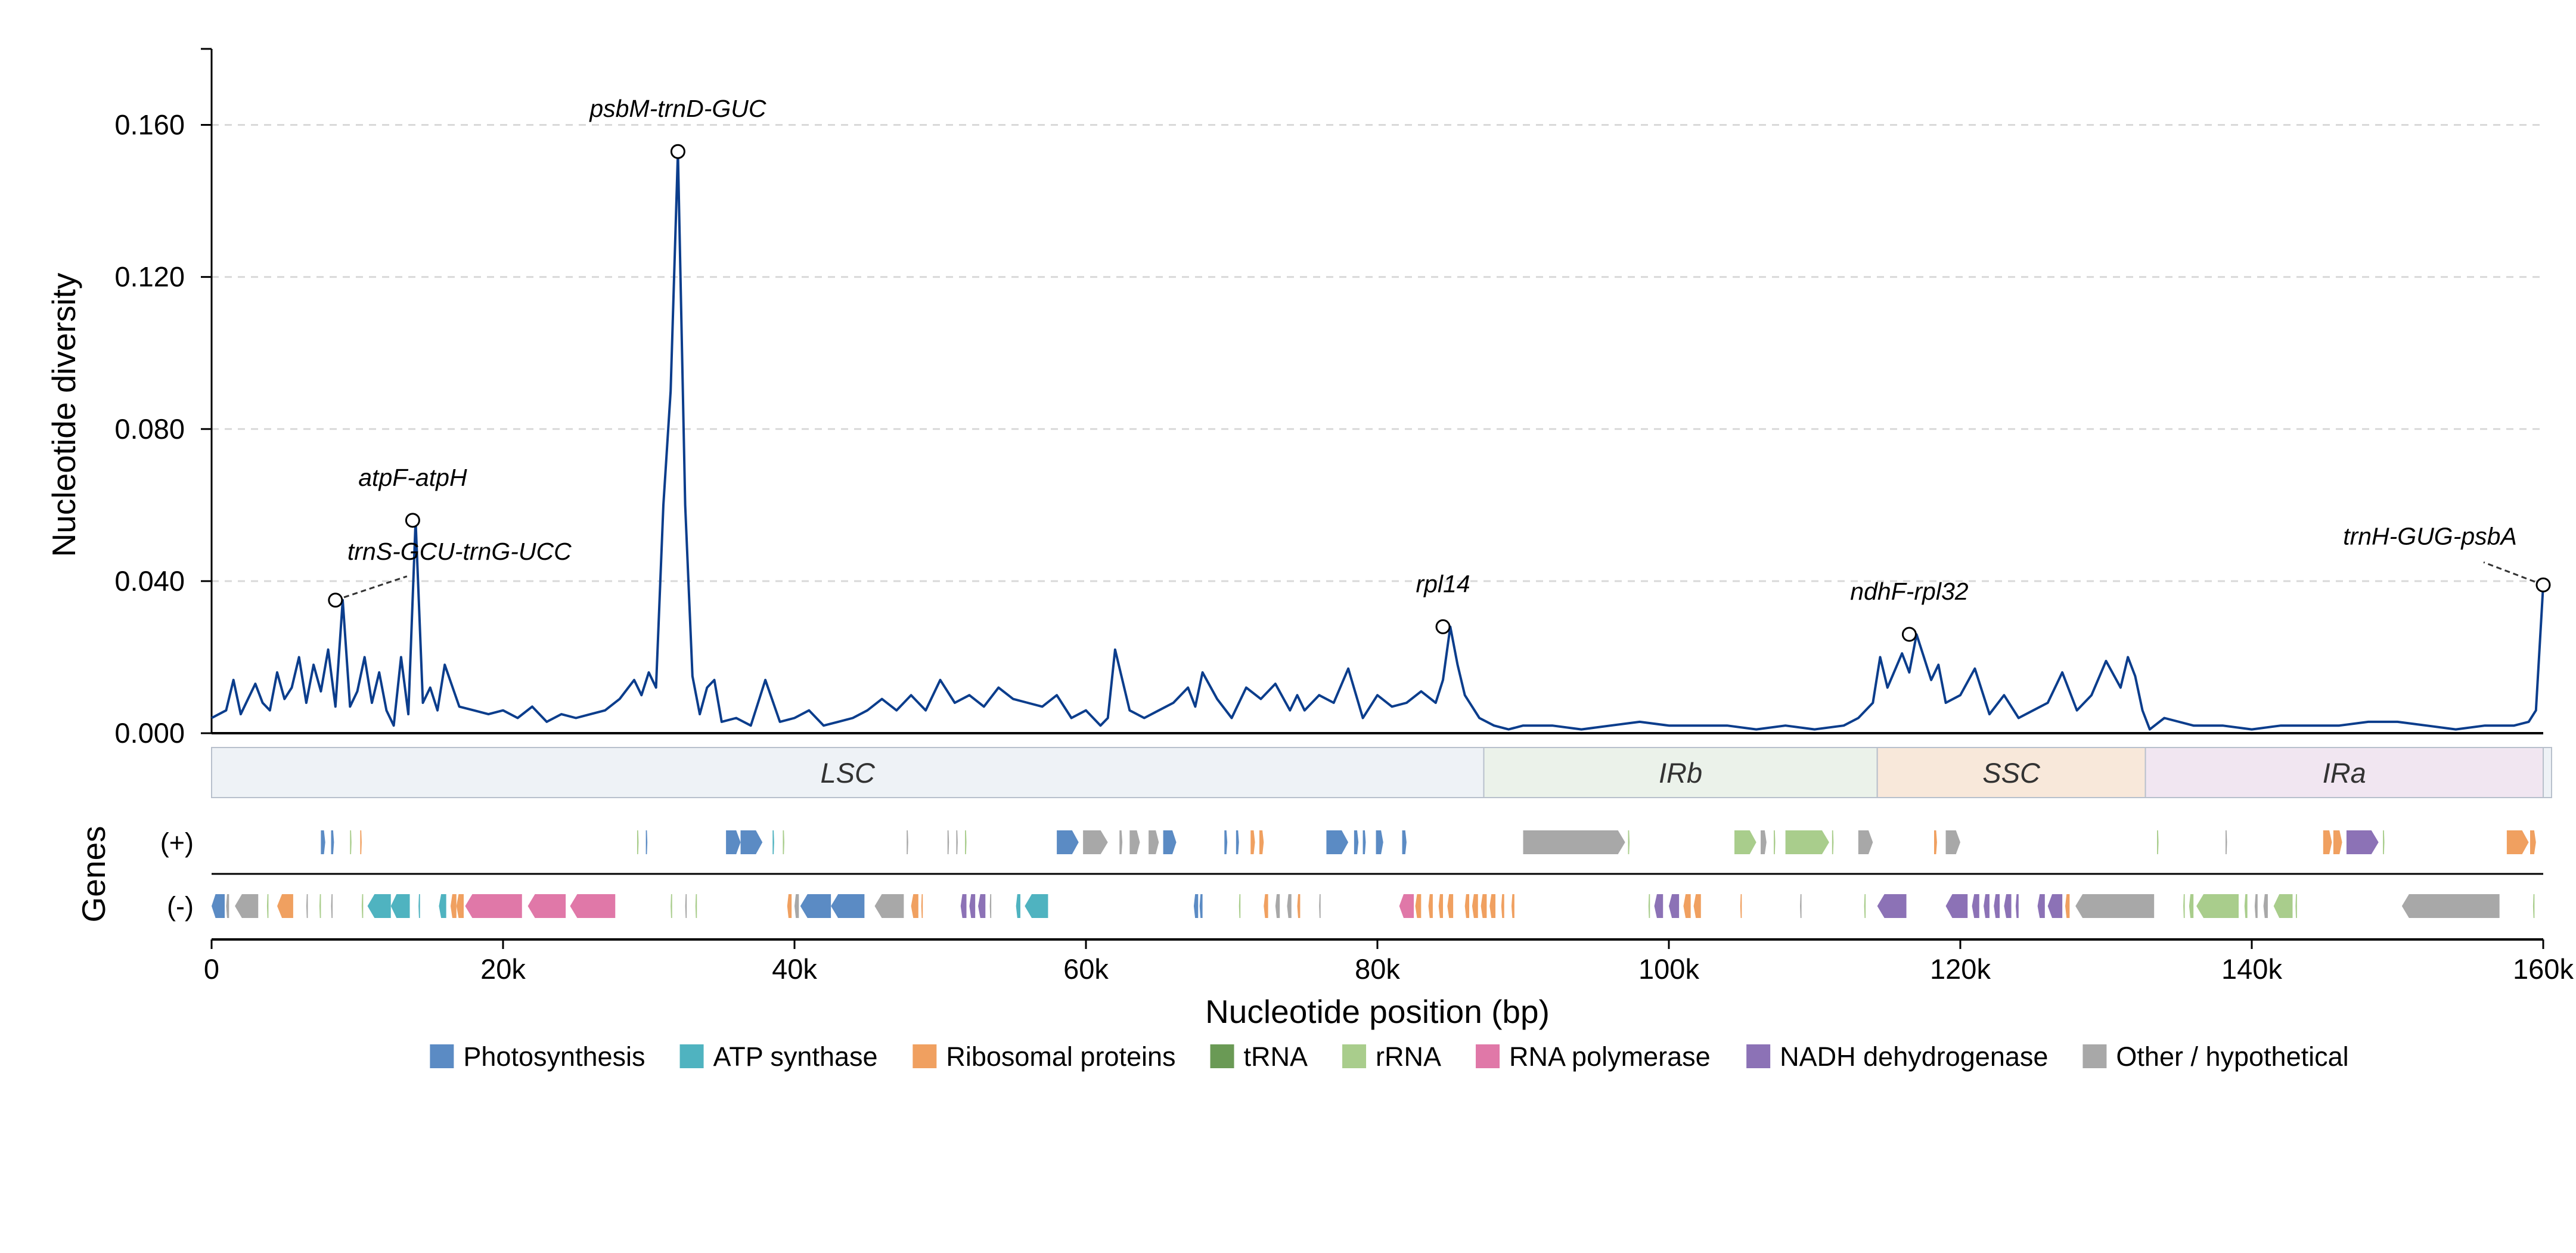 This screenshot has width=2576, height=1253. What do you see at coordinates (2430, 536) in the screenshot?
I see `peak-label: trnH-GUG-psbA` at bounding box center [2430, 536].